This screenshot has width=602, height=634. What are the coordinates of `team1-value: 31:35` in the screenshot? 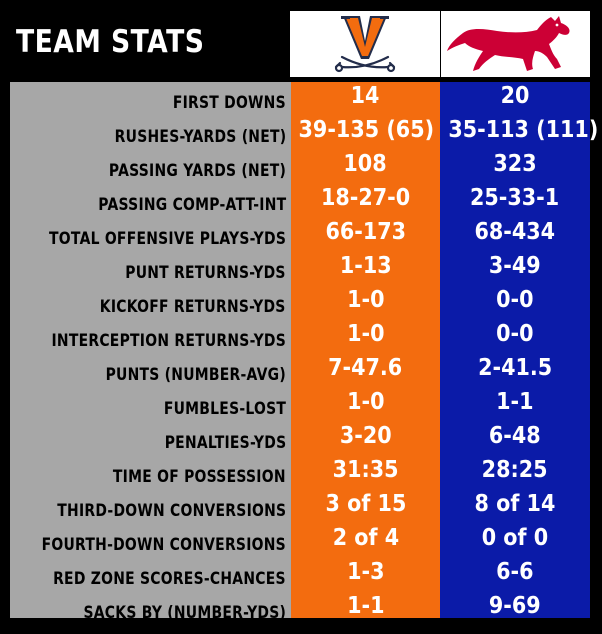 It's located at (365, 470).